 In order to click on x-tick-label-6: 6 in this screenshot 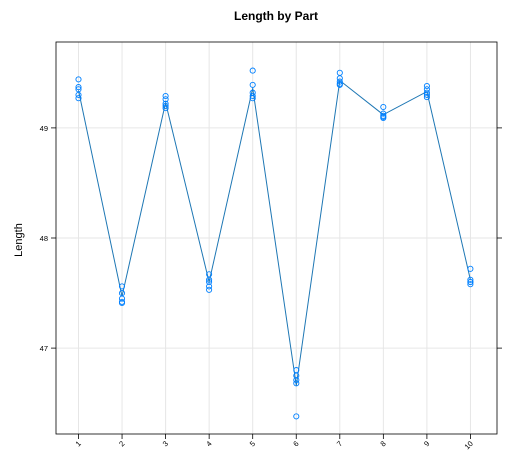, I will do `click(295, 443)`.